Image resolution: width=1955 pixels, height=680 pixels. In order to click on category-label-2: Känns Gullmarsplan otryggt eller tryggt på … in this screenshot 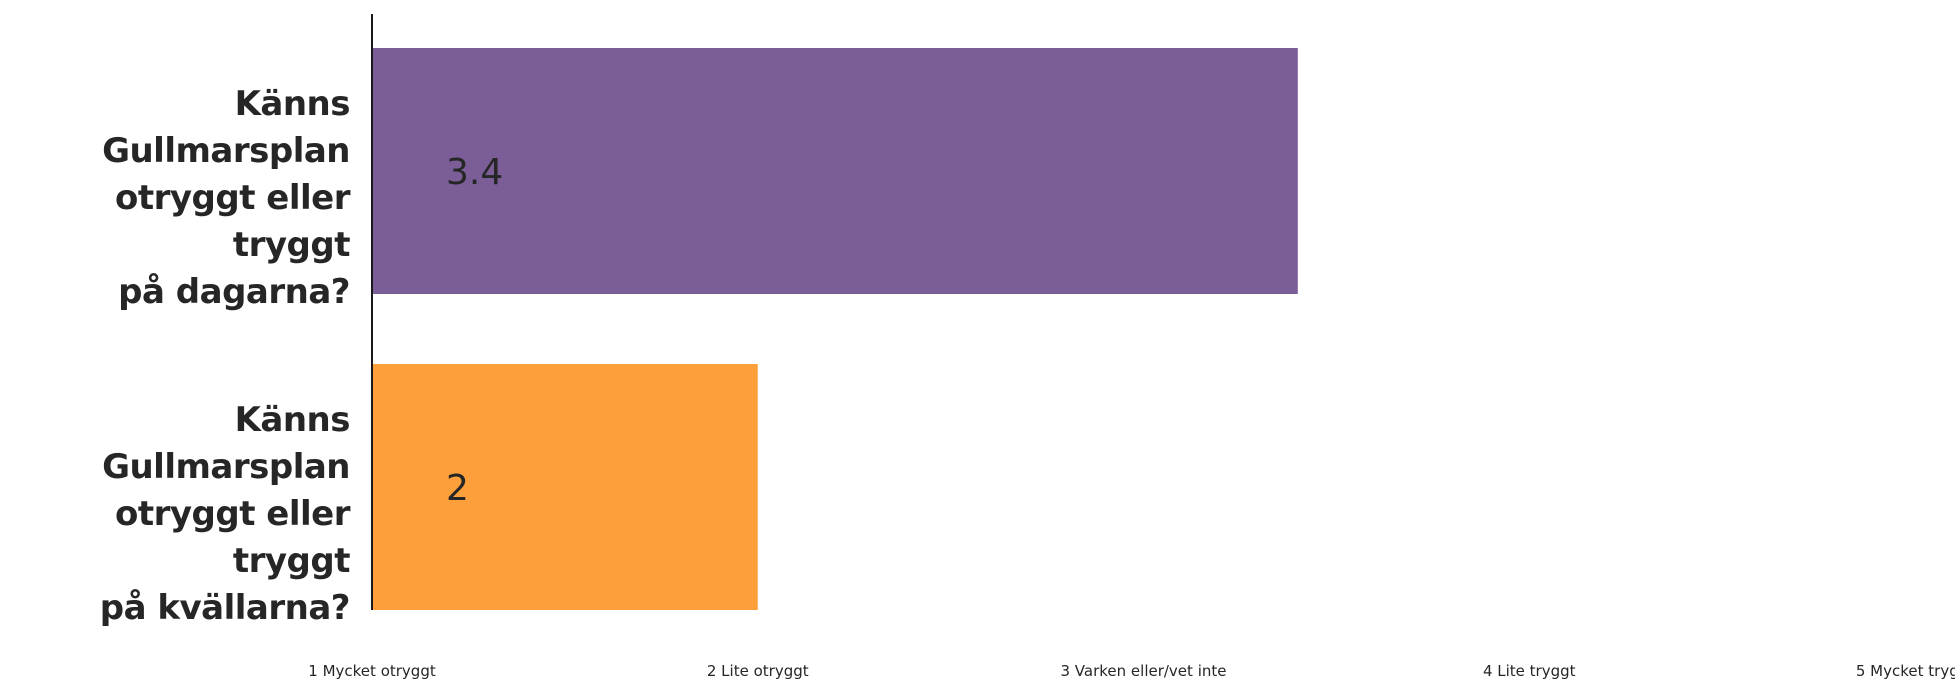, I will do `click(175, 514)`.